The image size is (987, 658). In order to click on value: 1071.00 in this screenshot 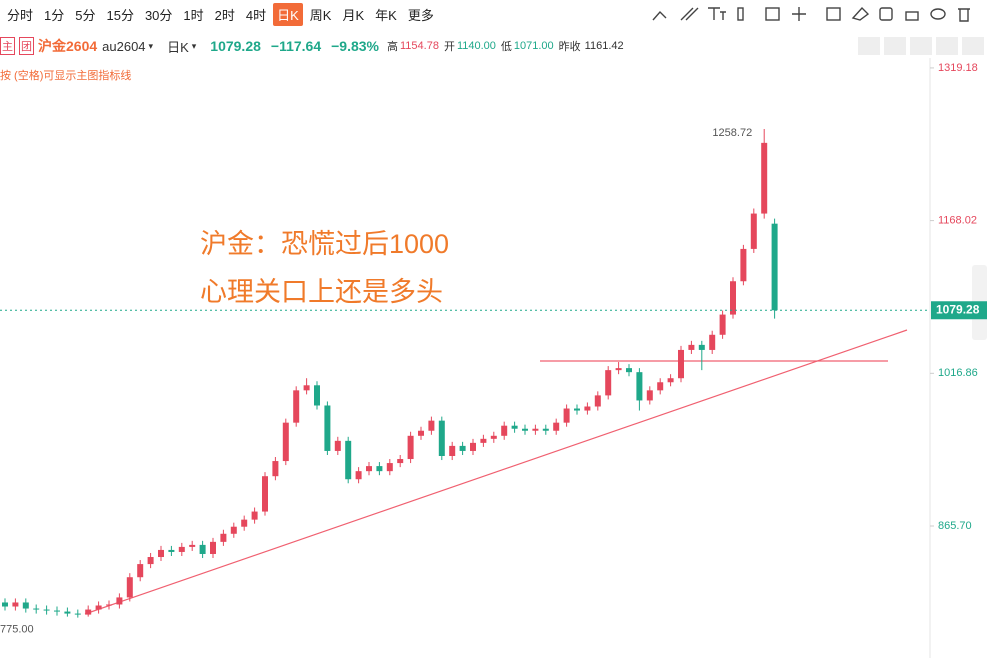, I will do `click(533, 46)`.